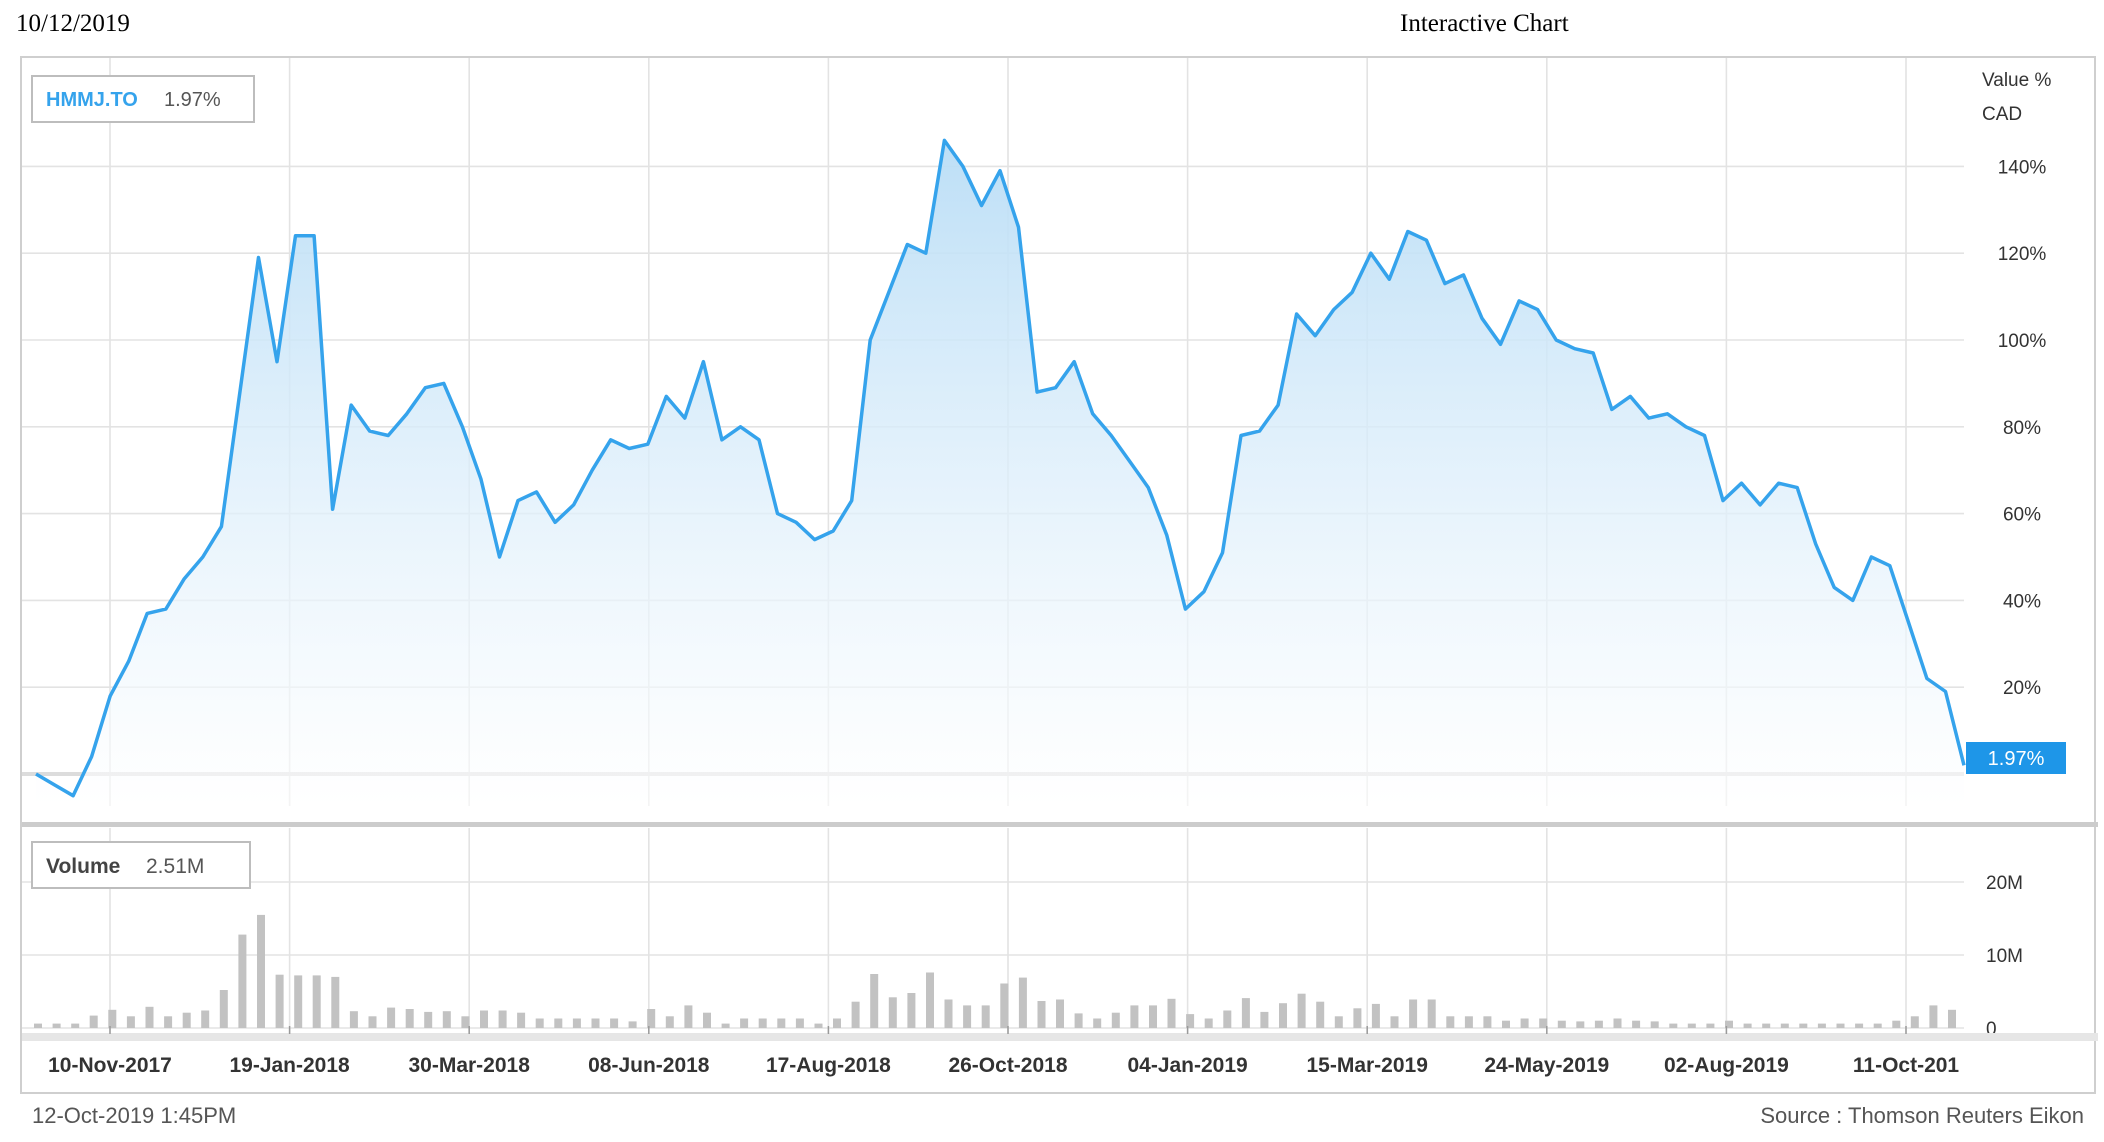 Image resolution: width=2104 pixels, height=1142 pixels. Describe the element at coordinates (1187, 1065) in the screenshot. I see `x-tick-label: 04-Jan-2019` at that location.